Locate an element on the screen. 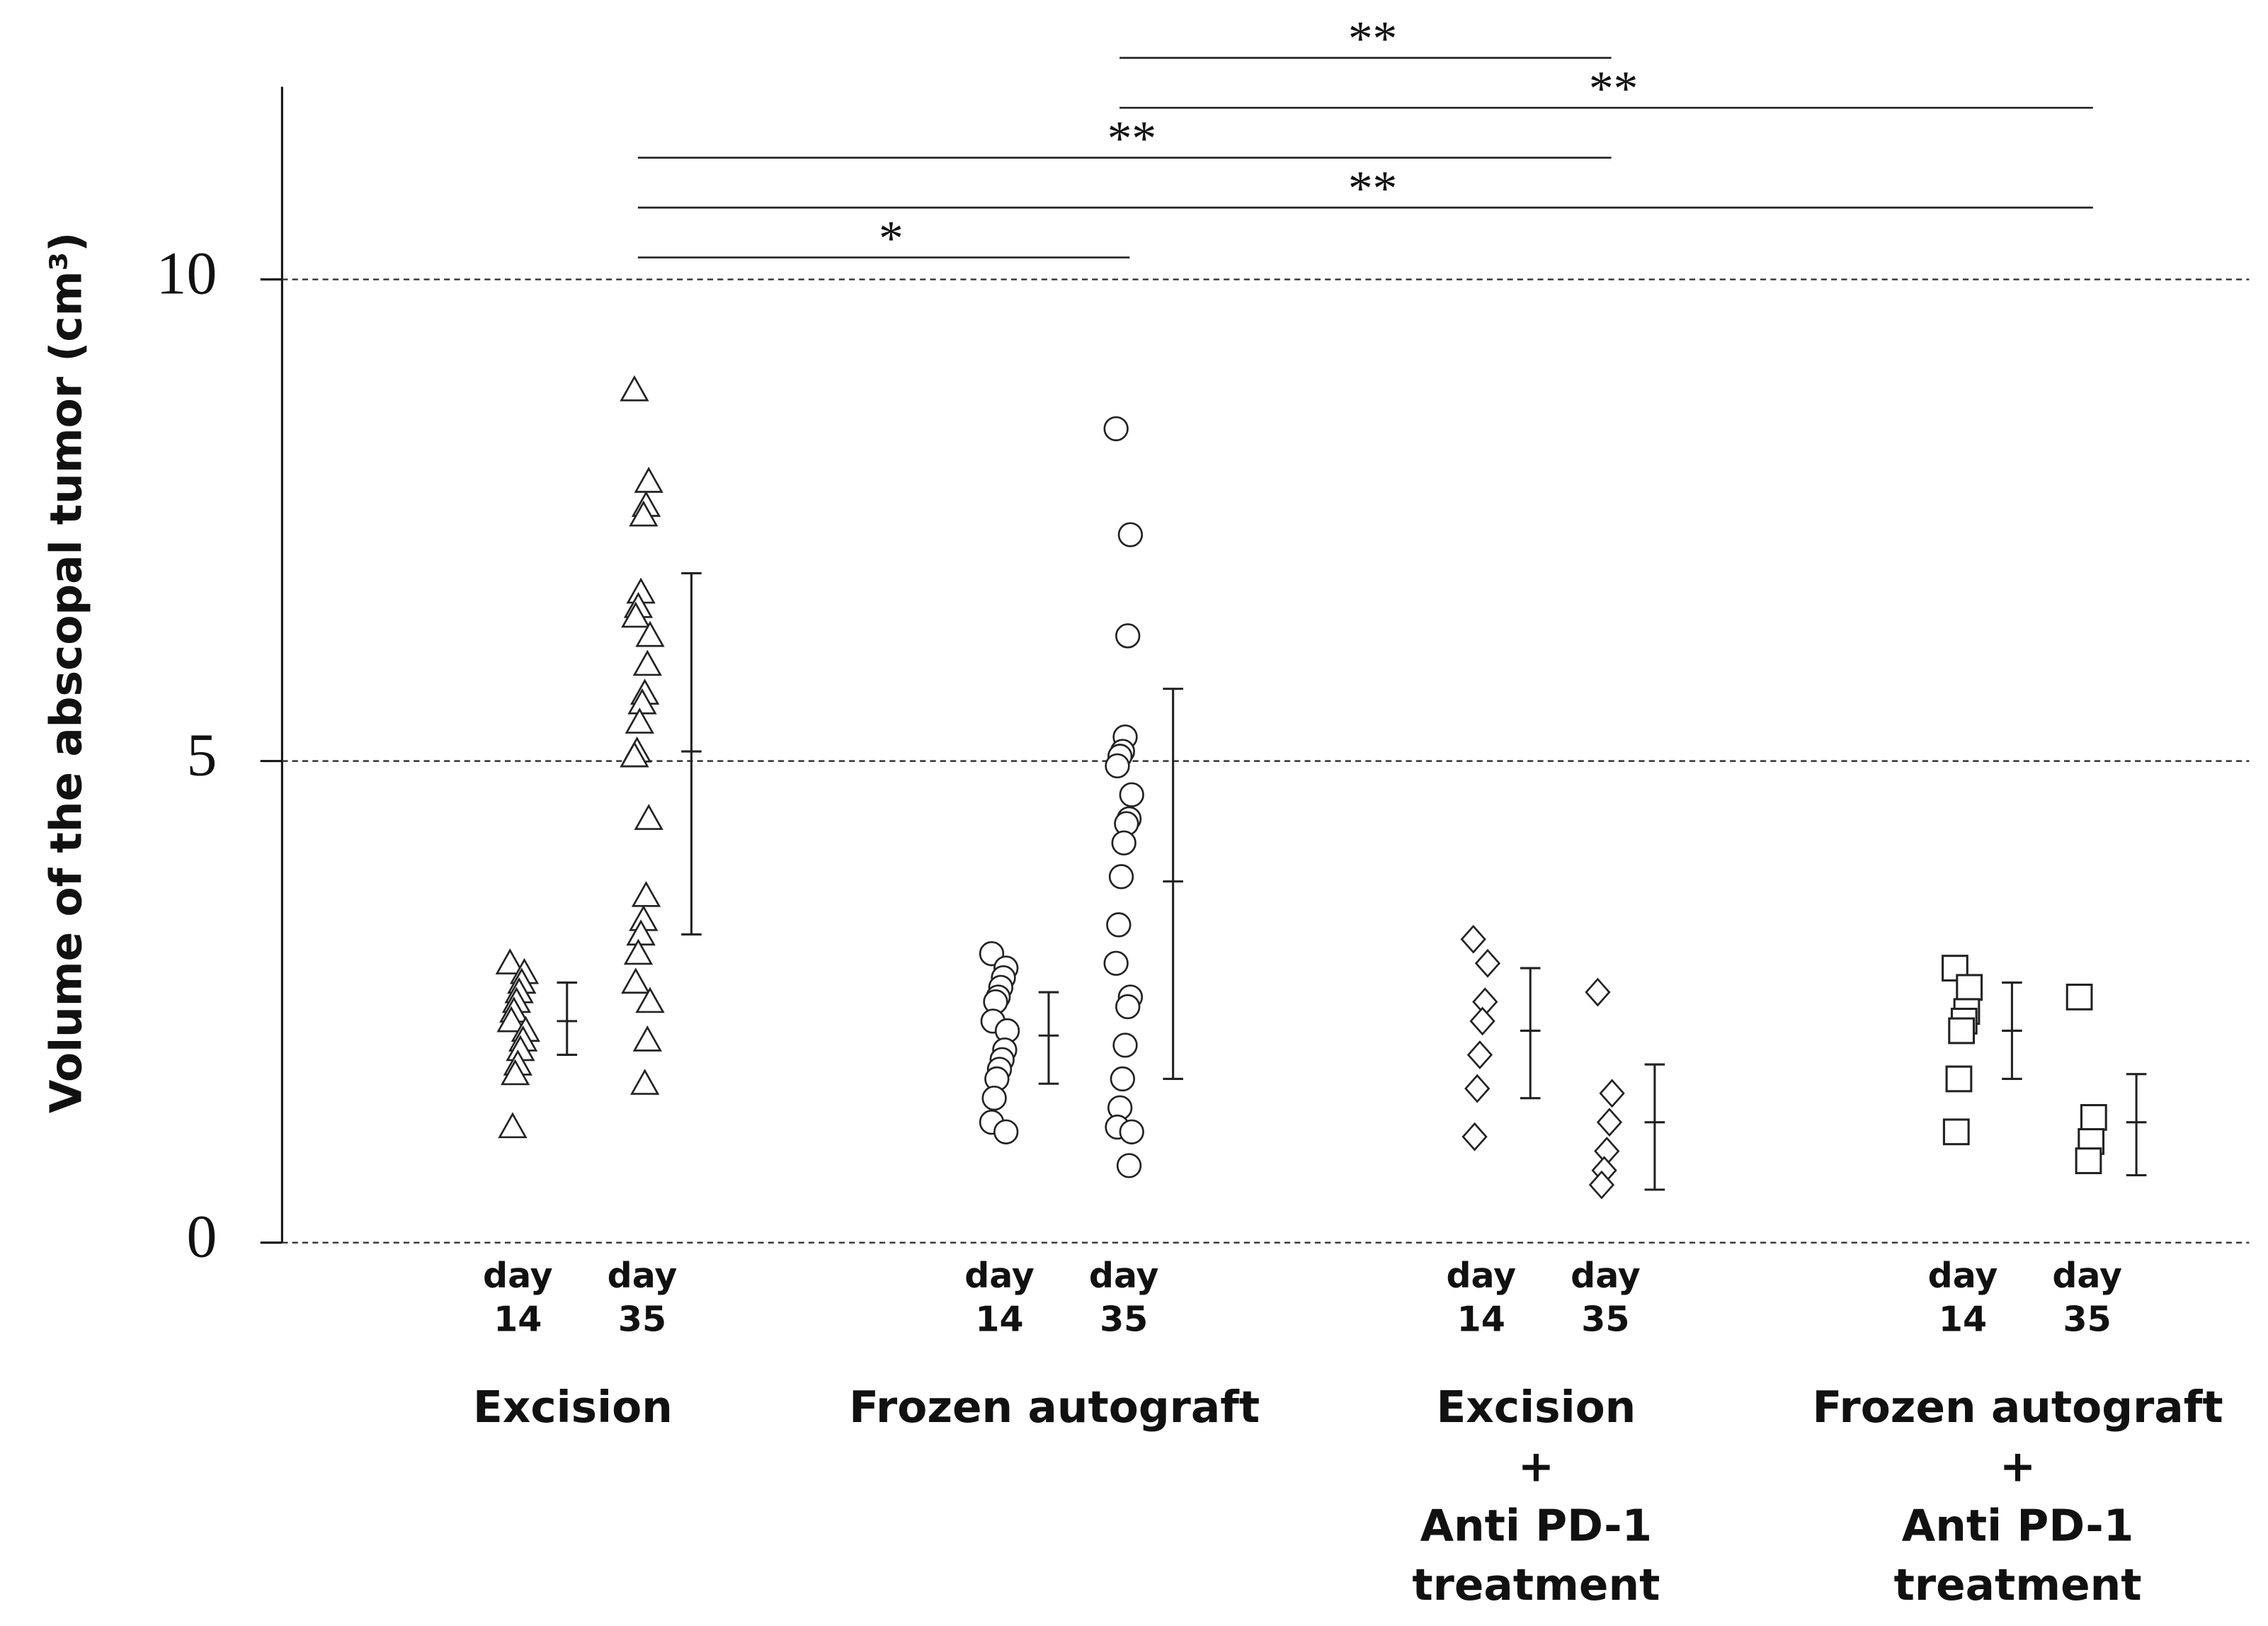 This screenshot has width=2268, height=1626. y-tick-label: 5 is located at coordinates (202, 754).